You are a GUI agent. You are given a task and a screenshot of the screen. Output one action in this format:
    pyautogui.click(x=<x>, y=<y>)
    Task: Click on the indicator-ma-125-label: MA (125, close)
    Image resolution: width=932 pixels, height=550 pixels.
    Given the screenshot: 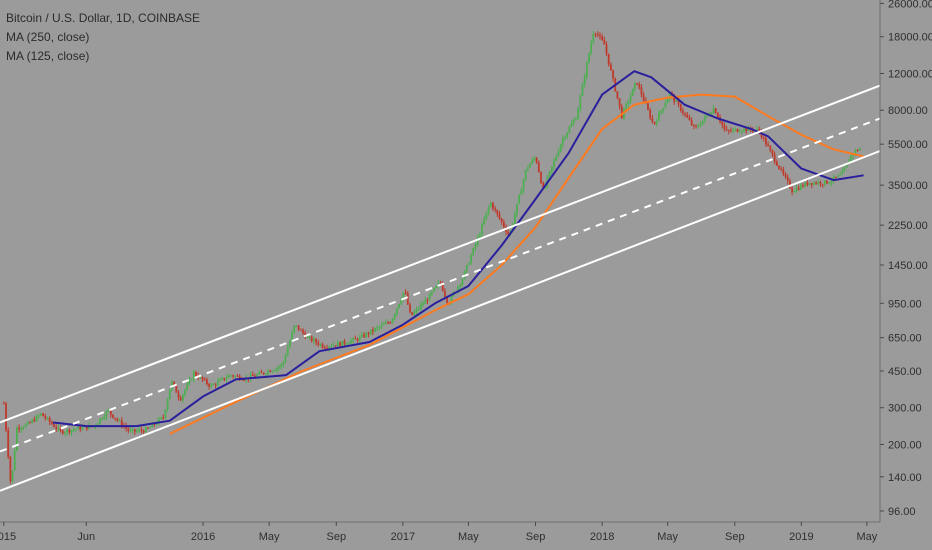 What is the action you would take?
    pyautogui.click(x=48, y=56)
    